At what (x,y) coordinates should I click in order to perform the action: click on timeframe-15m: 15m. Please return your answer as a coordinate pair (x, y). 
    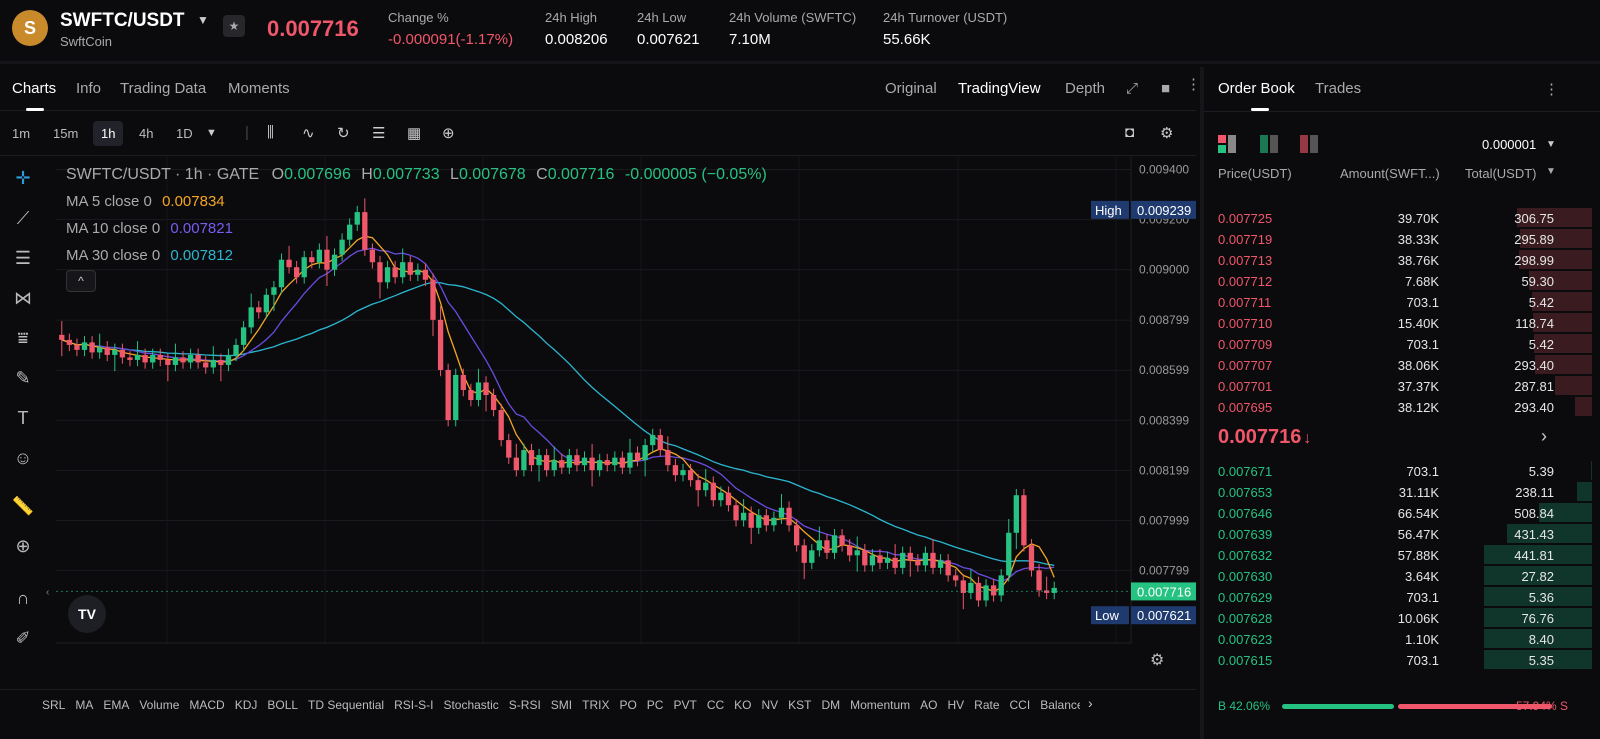
    Looking at the image, I should click on (66, 133).